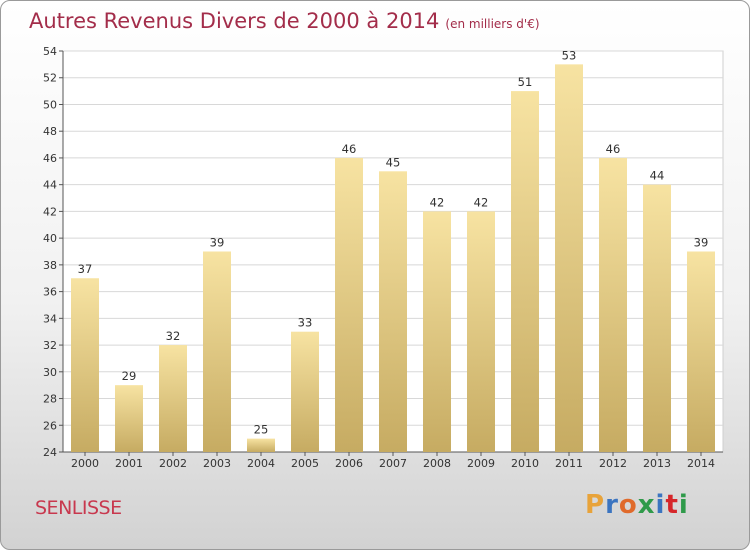 The width and height of the screenshot is (750, 550). Describe the element at coordinates (657, 463) in the screenshot. I see `x-tick-label: 2013` at that location.